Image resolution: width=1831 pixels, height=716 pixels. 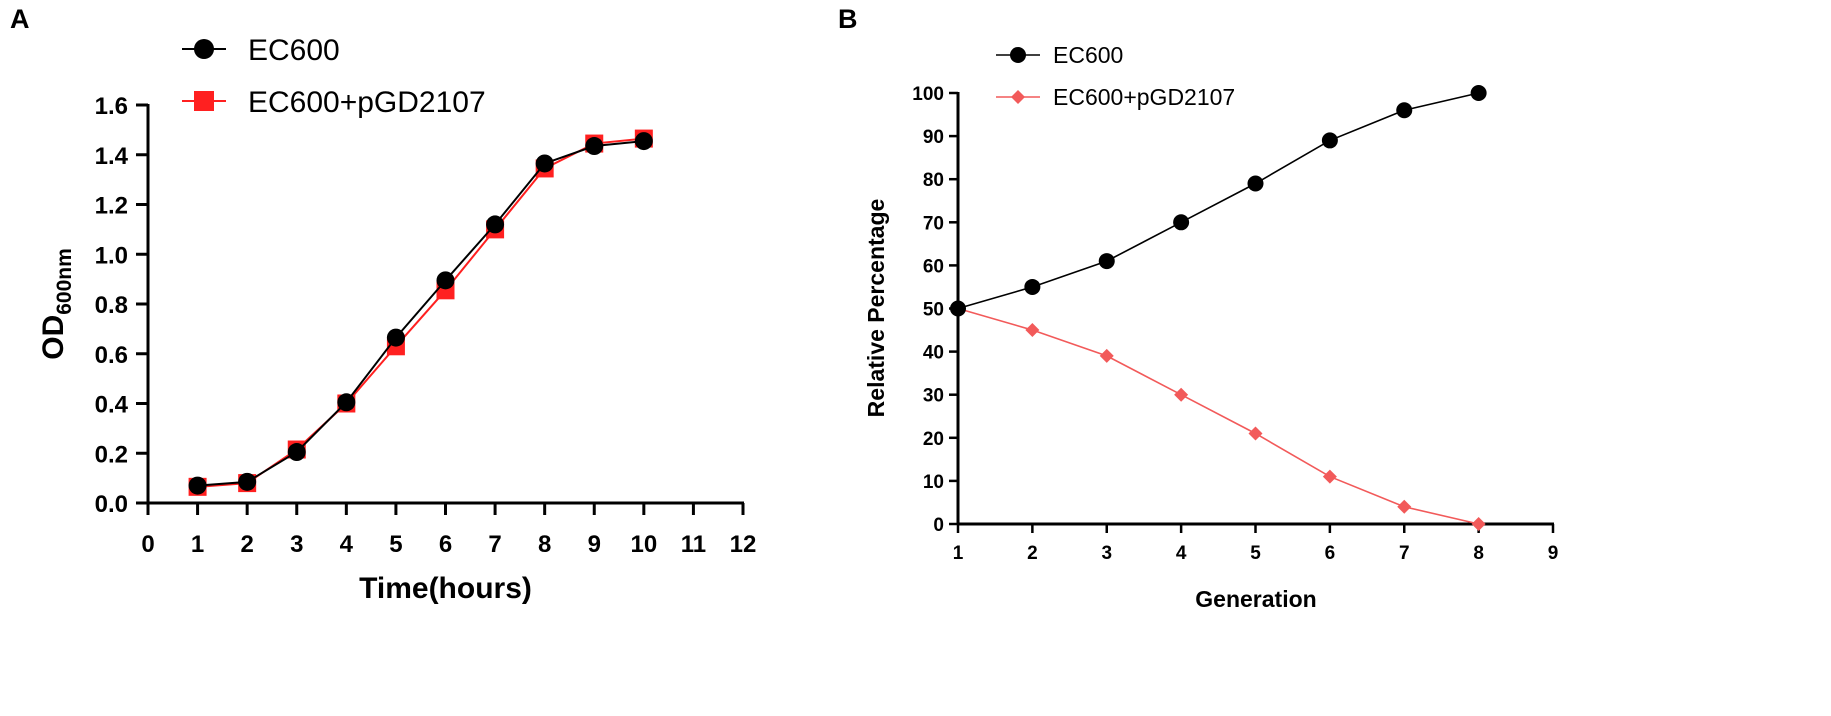 What do you see at coordinates (111, 355) in the screenshot?
I see `y-tick-label: 0.6` at bounding box center [111, 355].